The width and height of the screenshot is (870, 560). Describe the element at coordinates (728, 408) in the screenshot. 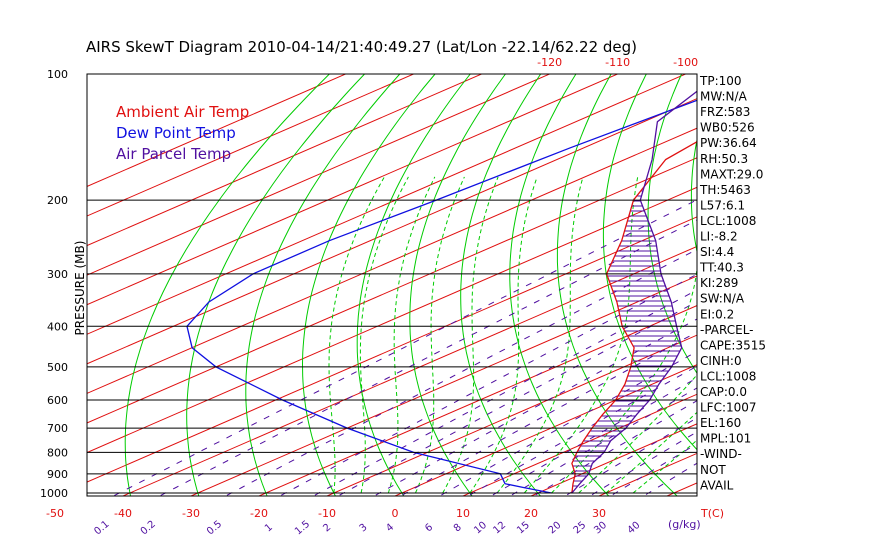

I see `index-line: LFC:1007` at that location.